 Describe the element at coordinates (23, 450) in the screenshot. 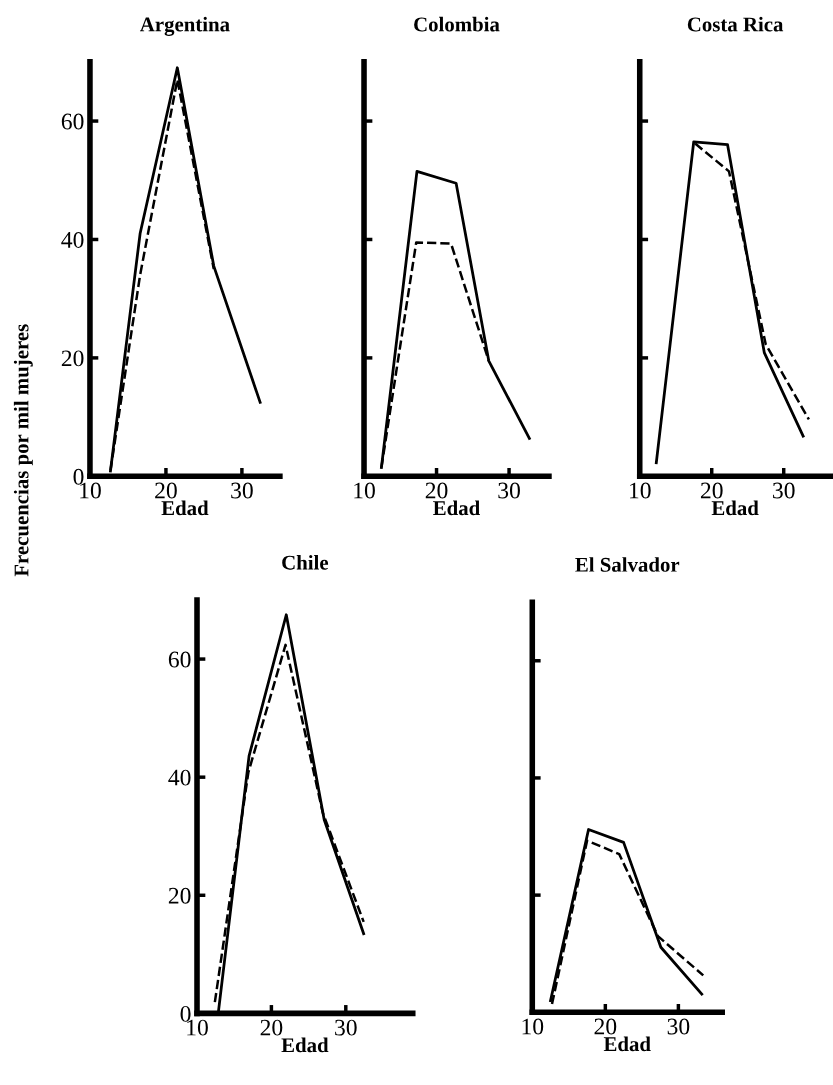

I see `y-axis-title: Frecuencias por mil mujeres` at that location.